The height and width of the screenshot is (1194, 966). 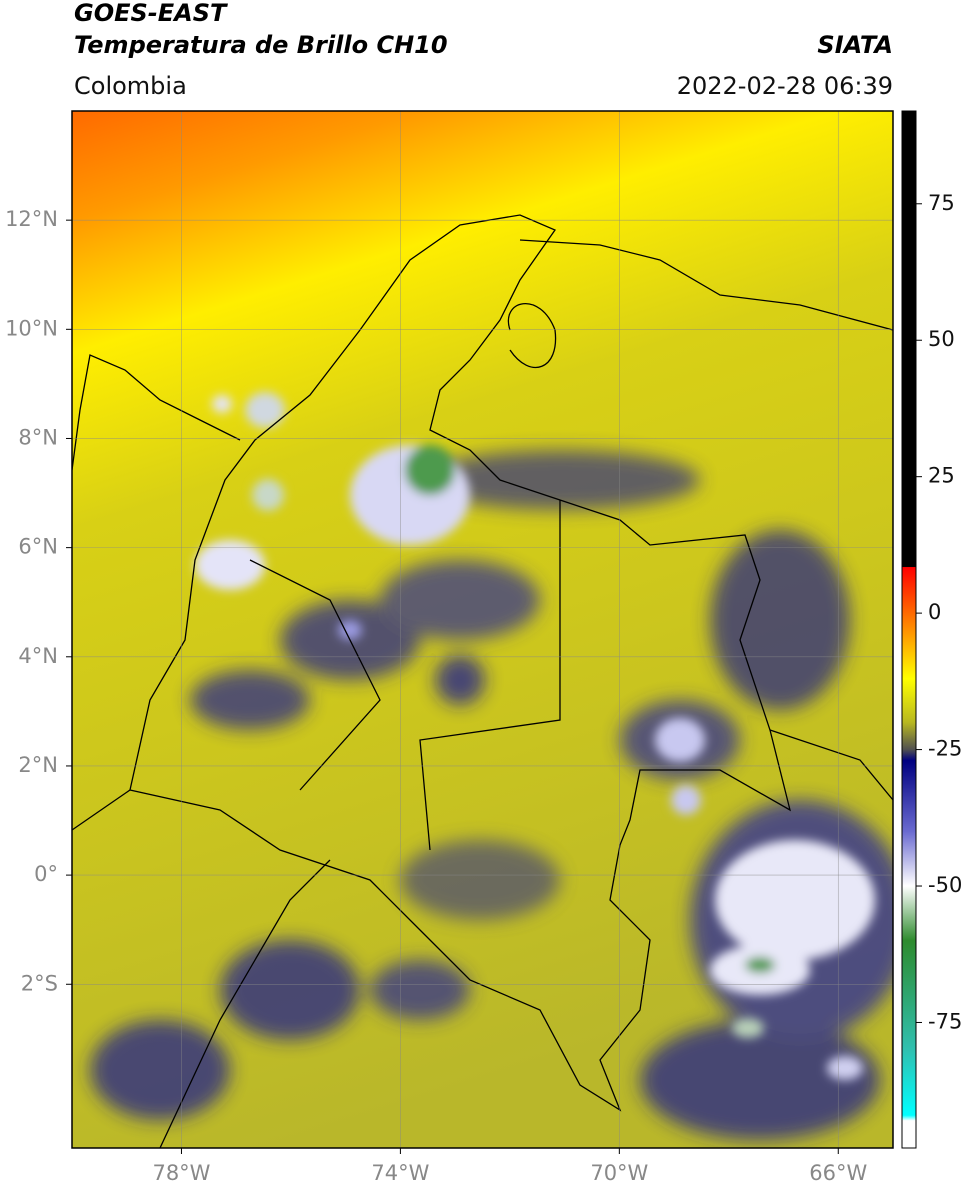 I want to click on x-tick-label: 66°W, so click(x=838, y=1173).